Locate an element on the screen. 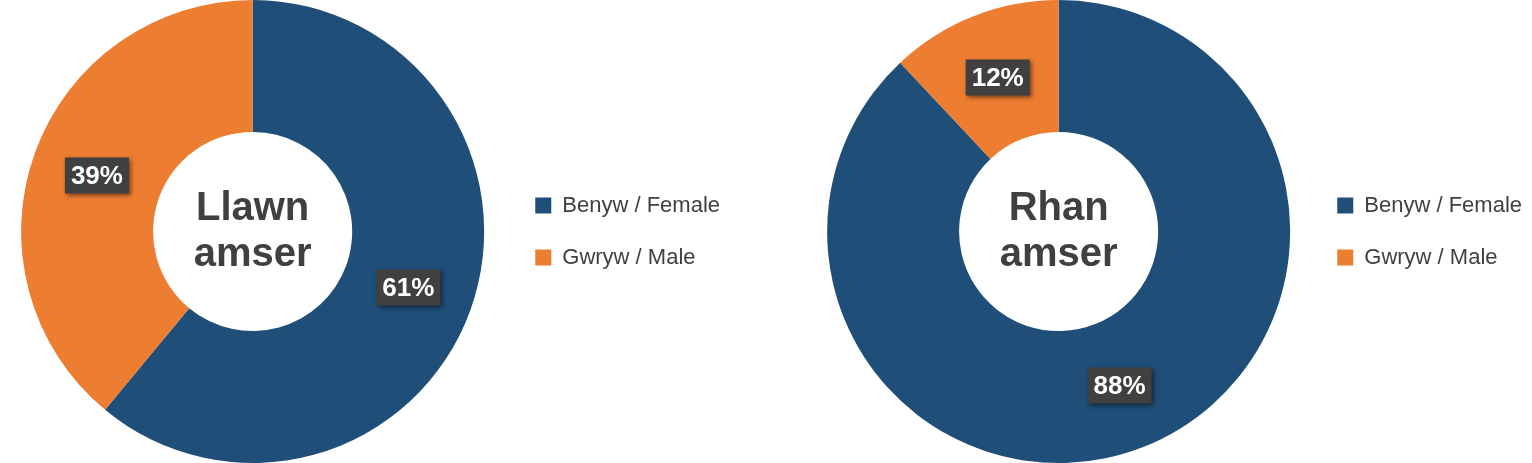  text: Rhan amser is located at coordinates (1058, 228).